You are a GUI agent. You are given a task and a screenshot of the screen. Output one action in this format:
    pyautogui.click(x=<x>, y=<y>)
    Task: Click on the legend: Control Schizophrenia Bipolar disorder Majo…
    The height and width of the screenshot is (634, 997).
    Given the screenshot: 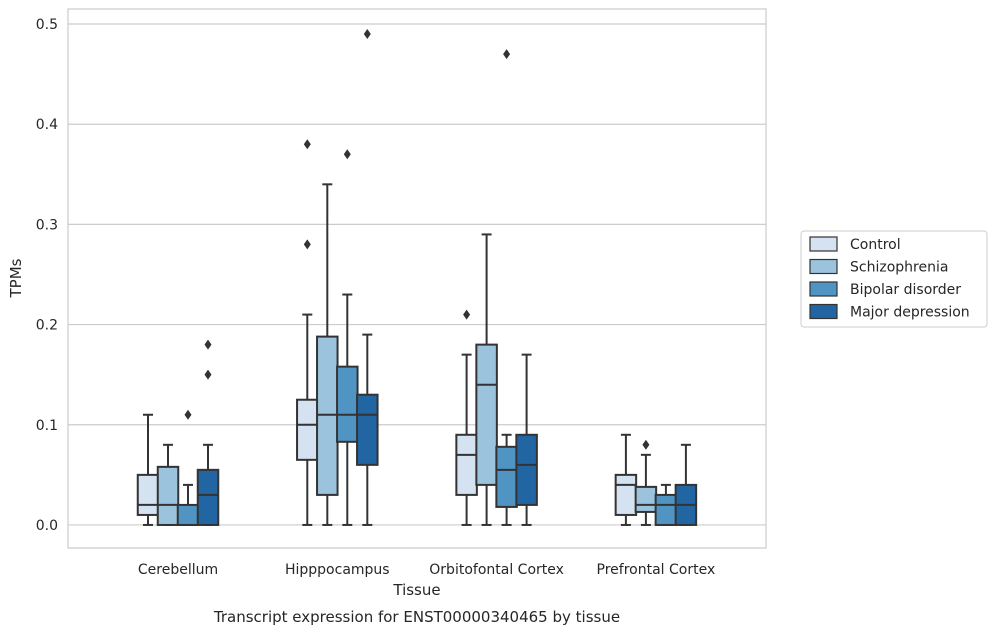 What is the action you would take?
    pyautogui.click(x=894, y=279)
    